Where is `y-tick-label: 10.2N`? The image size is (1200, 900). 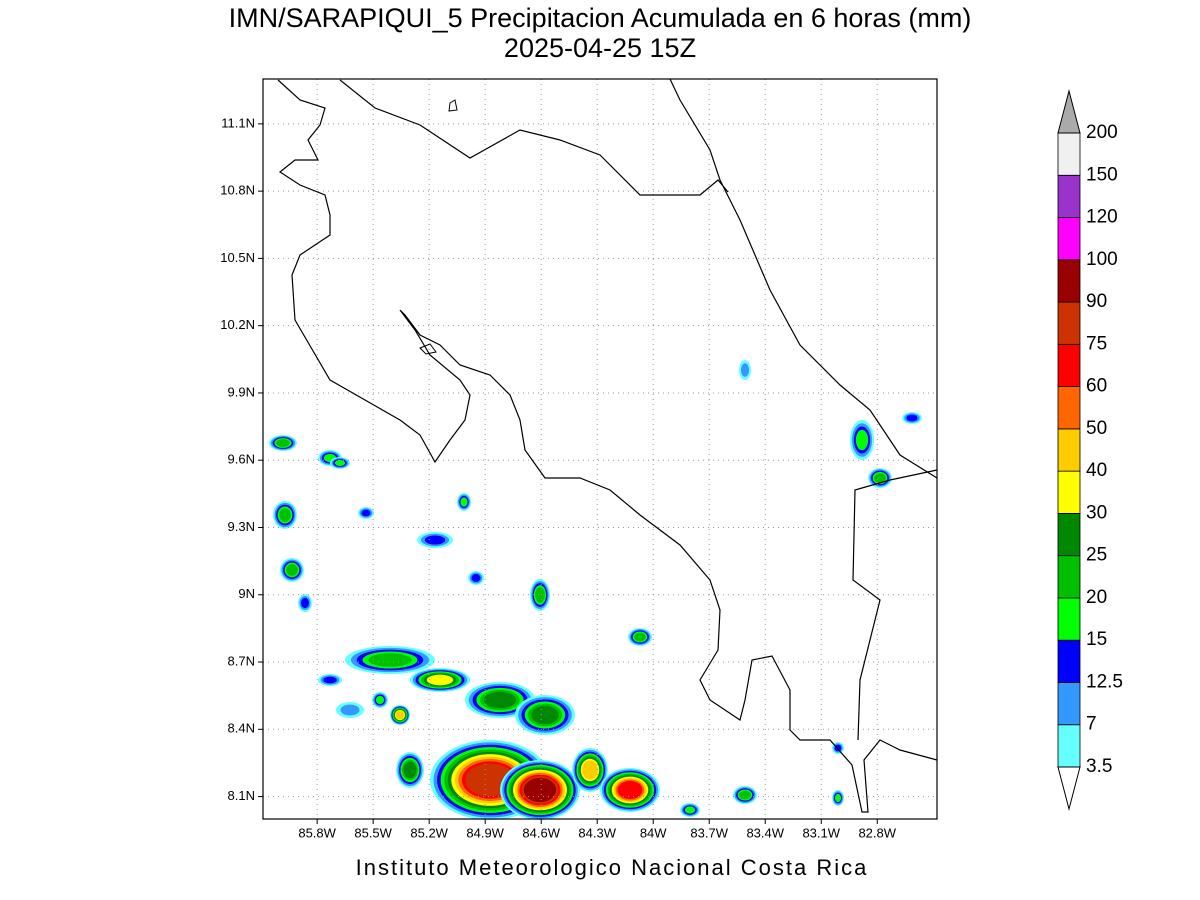 y-tick-label: 10.2N is located at coordinates (237, 324).